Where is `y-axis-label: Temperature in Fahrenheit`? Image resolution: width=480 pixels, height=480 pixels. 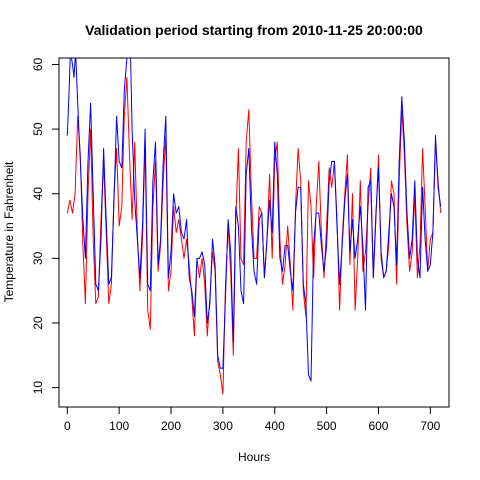
y-axis-label: Temperature in Fahrenheit is located at coordinates (9, 231).